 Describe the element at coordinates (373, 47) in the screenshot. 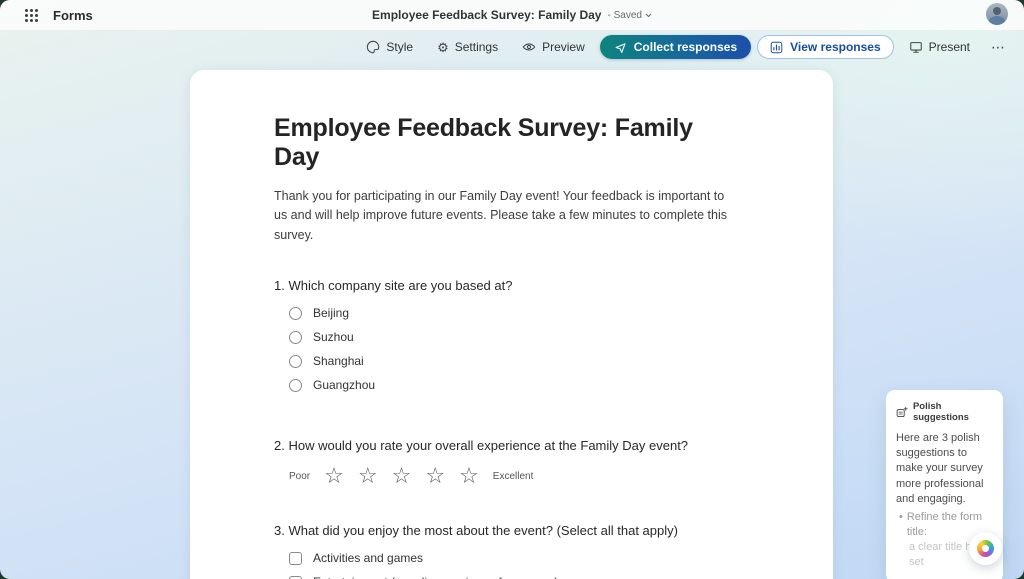

I see `palette-icon` at that location.